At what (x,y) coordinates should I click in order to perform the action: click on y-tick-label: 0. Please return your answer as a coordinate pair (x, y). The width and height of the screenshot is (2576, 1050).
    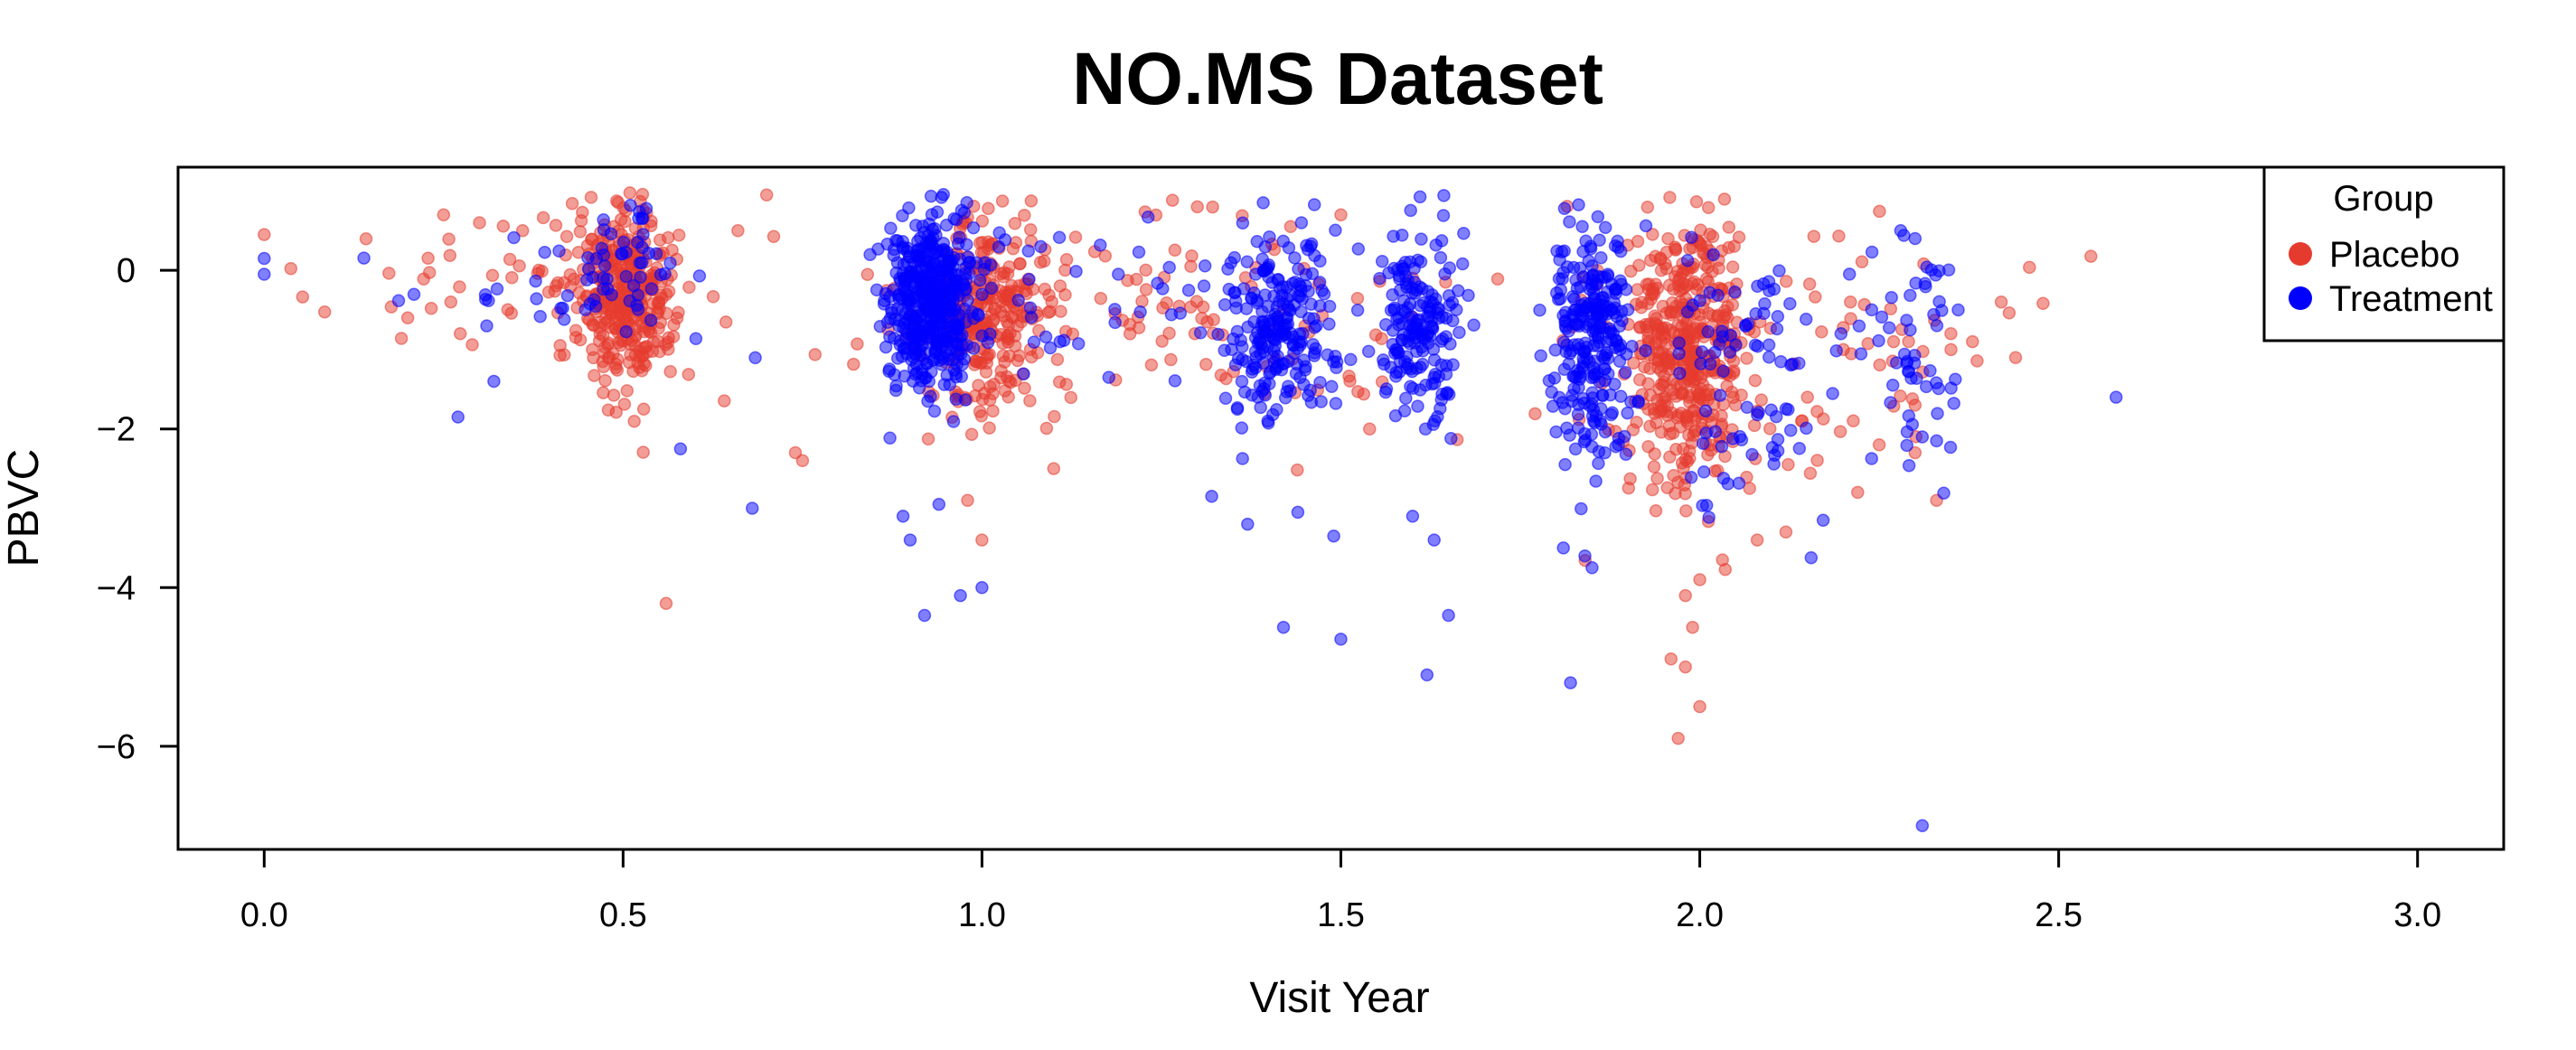
    Looking at the image, I should click on (126, 271).